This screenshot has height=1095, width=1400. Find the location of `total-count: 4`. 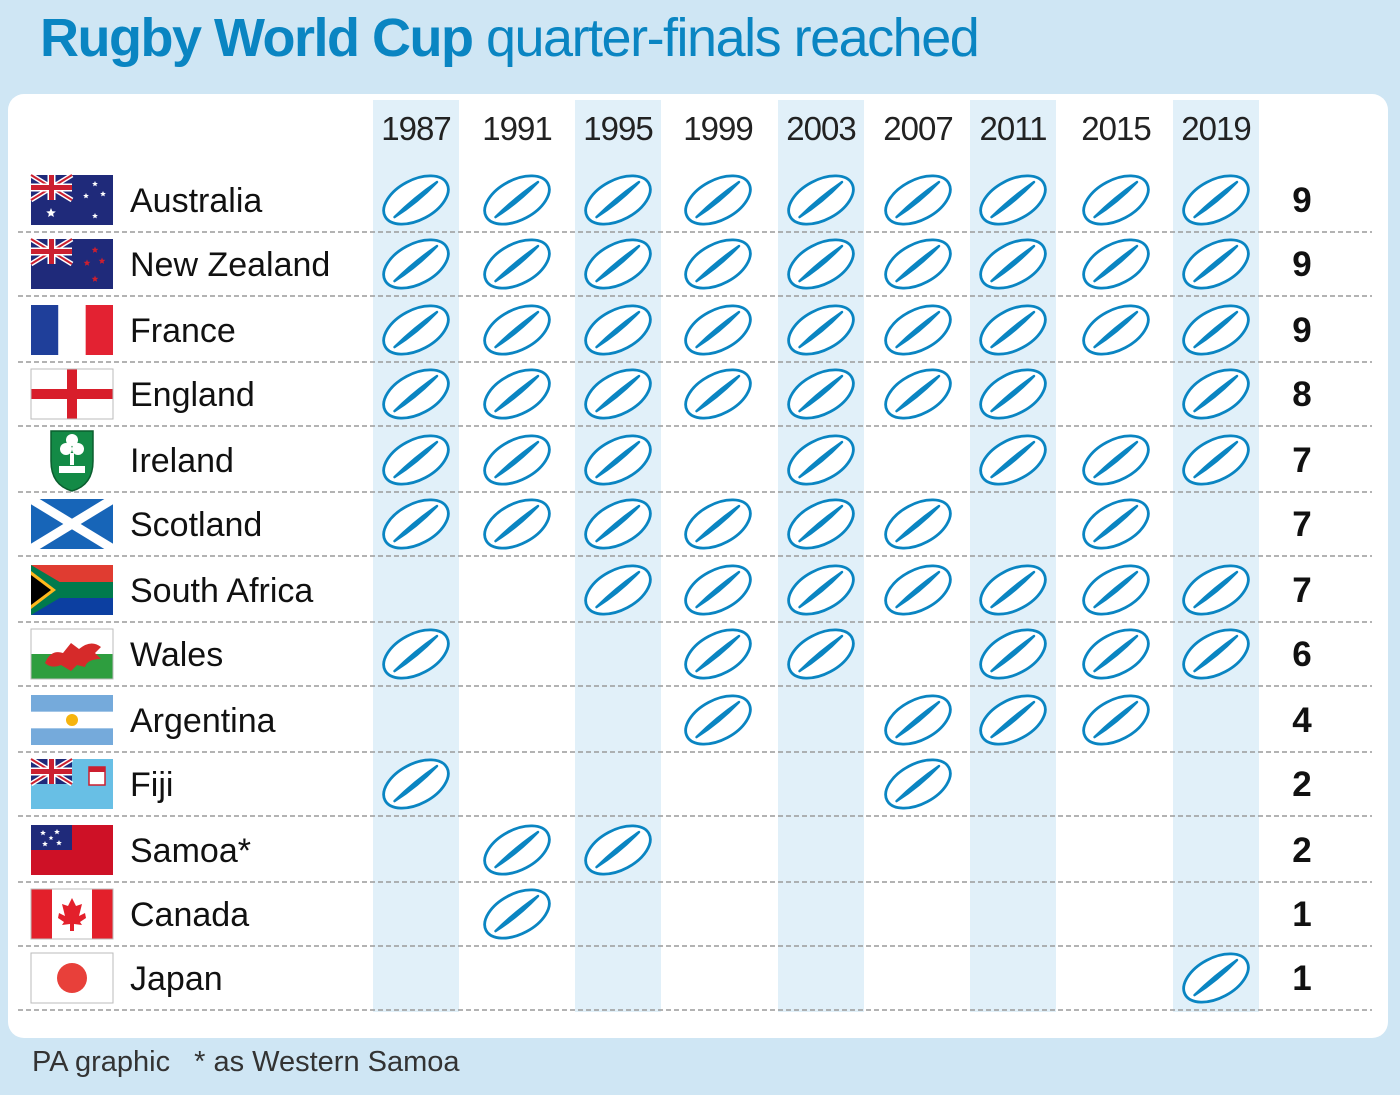

total-count: 4 is located at coordinates (1302, 720).